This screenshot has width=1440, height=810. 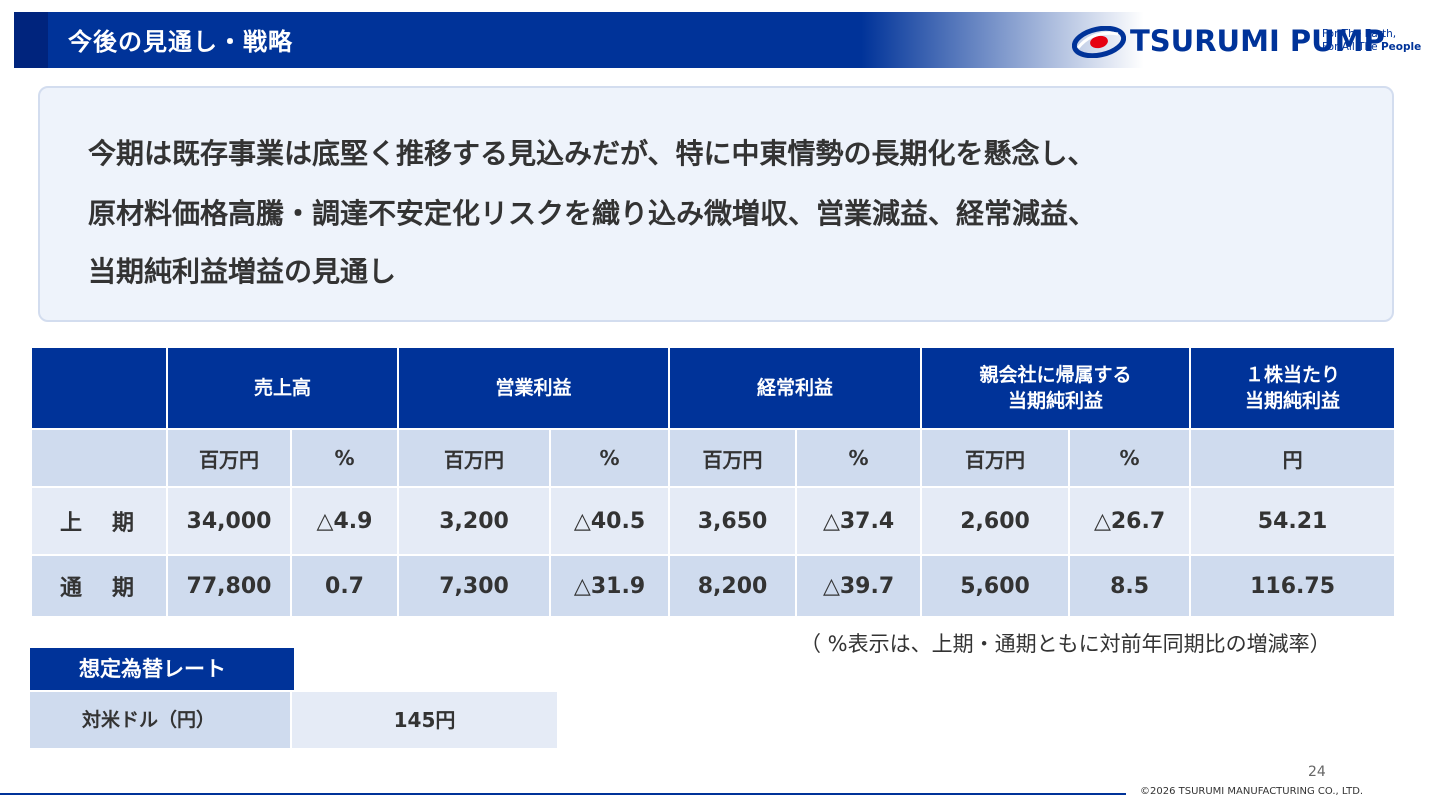 What do you see at coordinates (796, 389) in the screenshot?
I see `header-ordinary-profit: 経常利益` at bounding box center [796, 389].